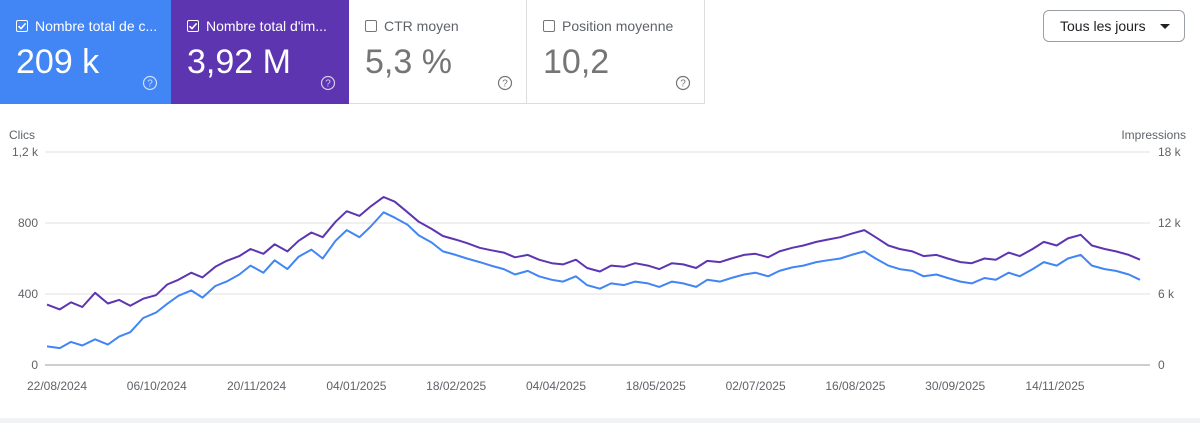  What do you see at coordinates (1054, 386) in the screenshot?
I see `x-tick-label: 14/11/2025` at bounding box center [1054, 386].